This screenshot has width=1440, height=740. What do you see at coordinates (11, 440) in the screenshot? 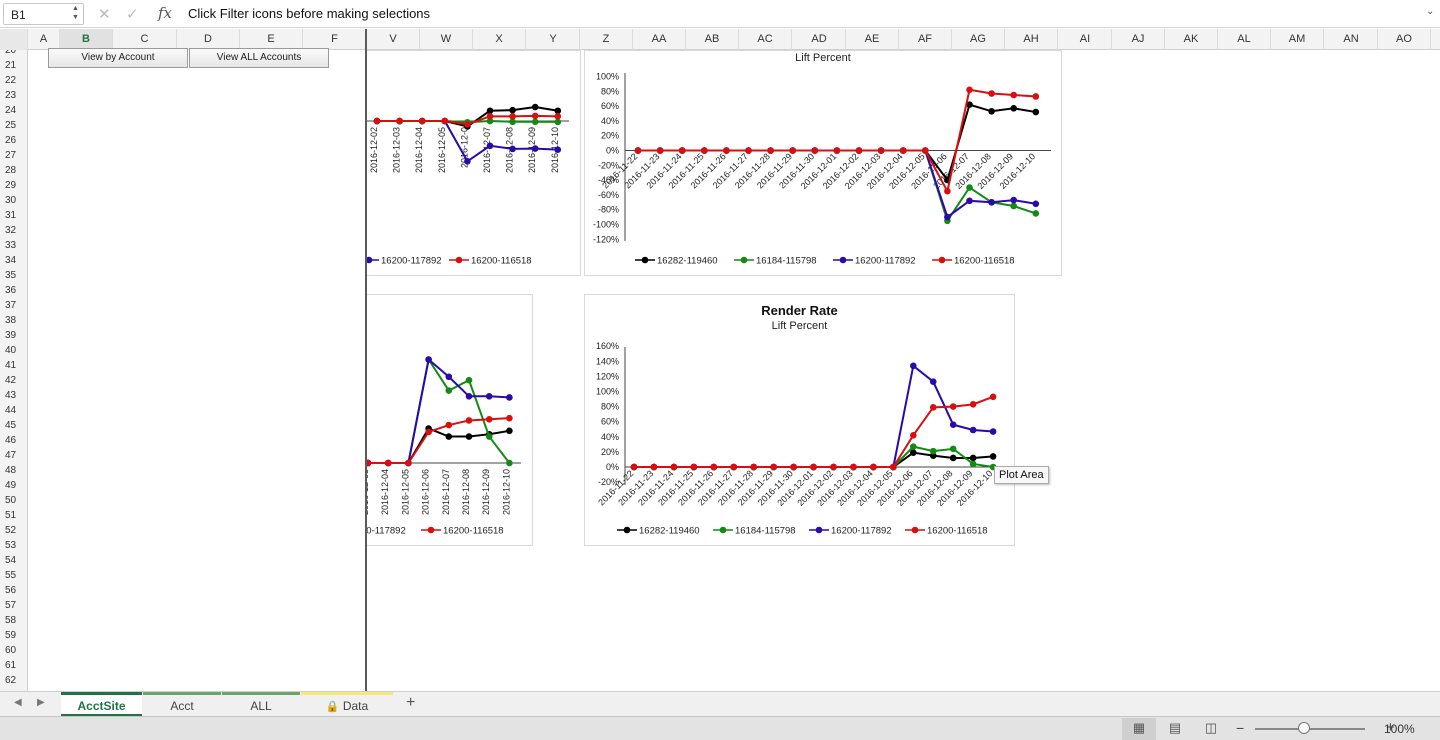
I see `row-header-46: 46` at bounding box center [11, 440].